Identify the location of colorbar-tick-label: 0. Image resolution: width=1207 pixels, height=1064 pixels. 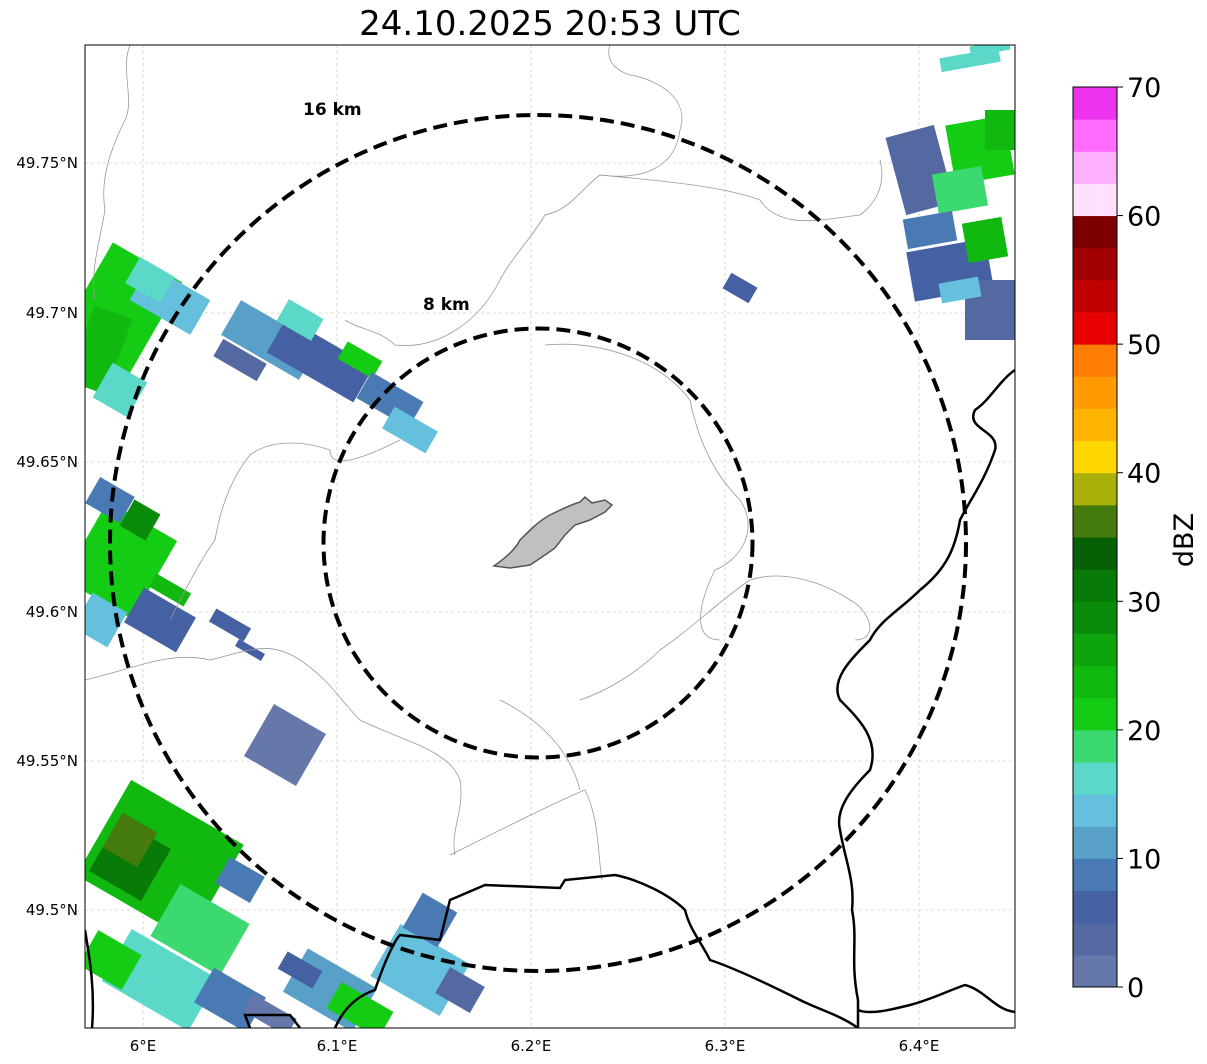
(1135, 988).